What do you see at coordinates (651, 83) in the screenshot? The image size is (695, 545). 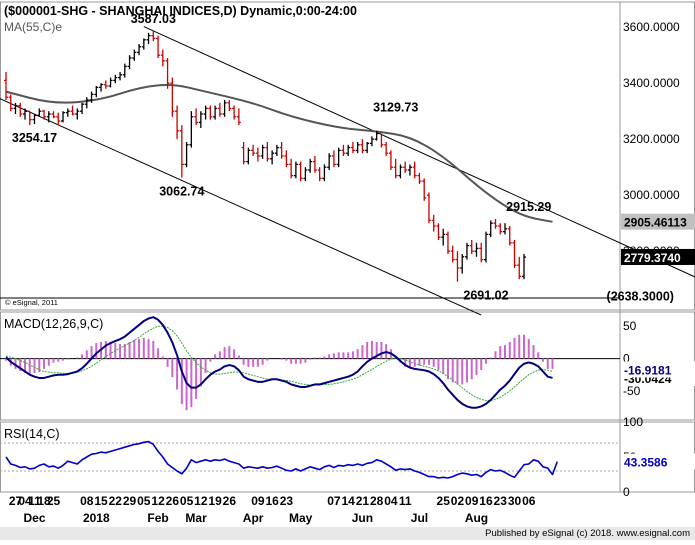 I see `price-y-tick-label: 3400.0000` at bounding box center [651, 83].